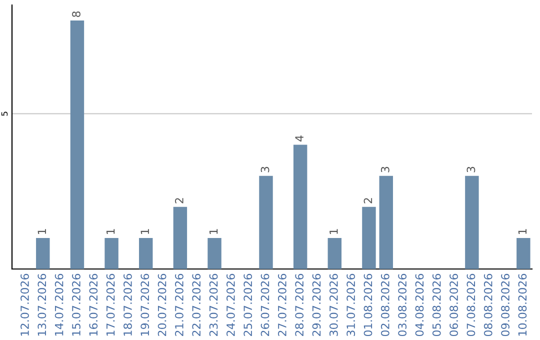 This screenshot has width=540, height=340. Describe the element at coordinates (488, 305) in the screenshot. I see `x-tick-label: 08.08.2026` at that location.